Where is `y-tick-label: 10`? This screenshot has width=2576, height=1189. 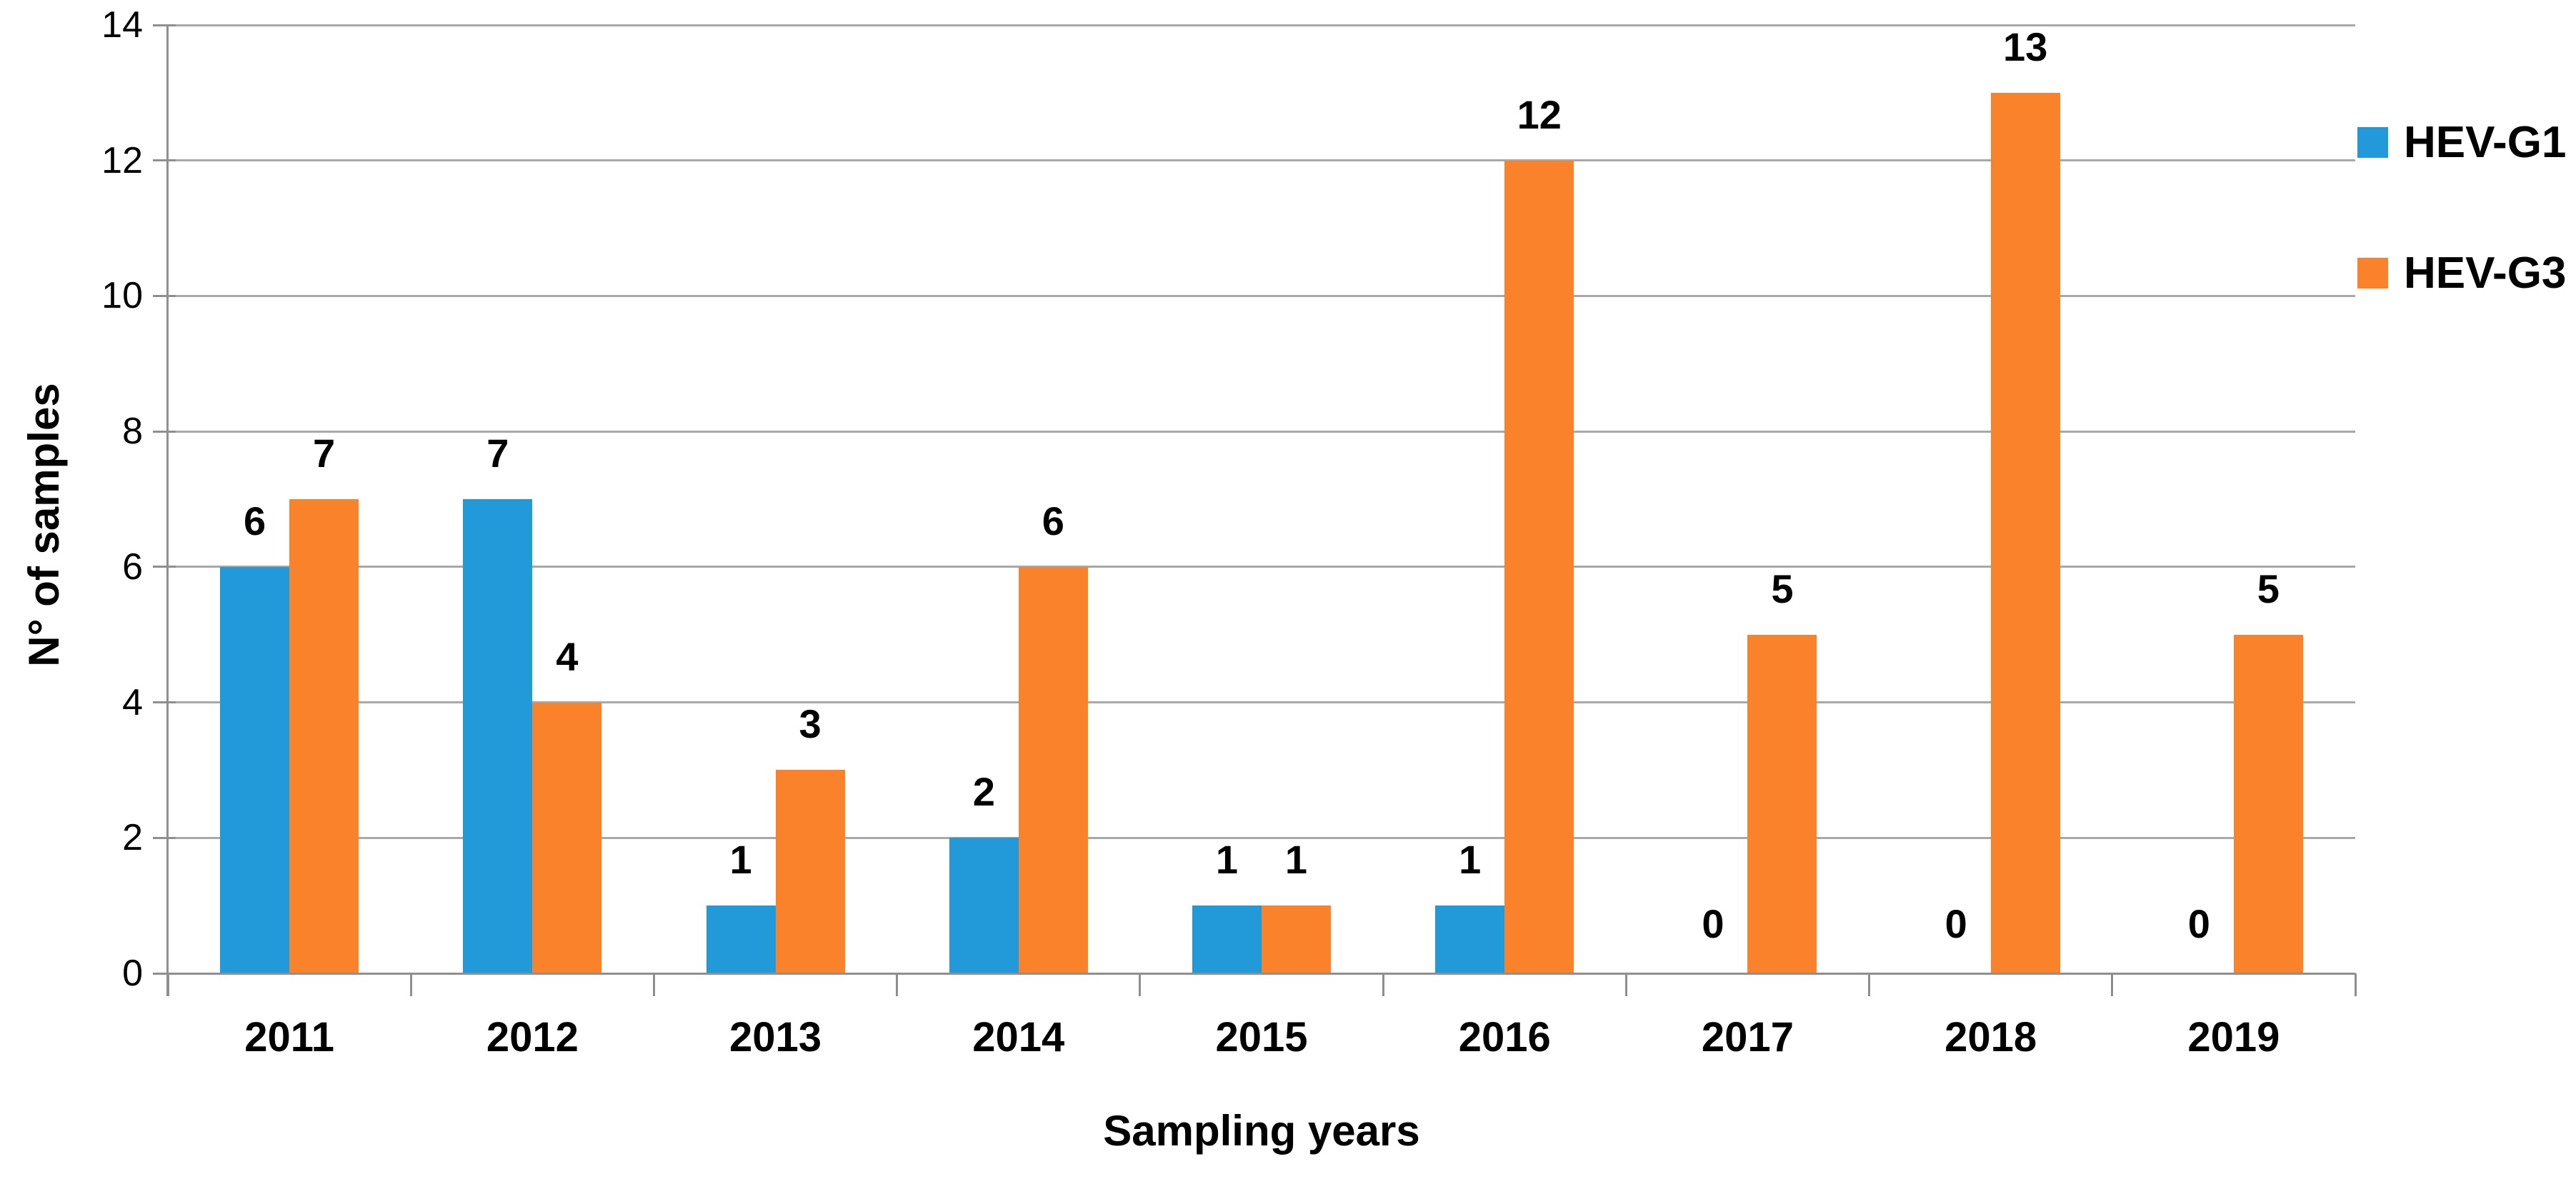 y-tick-label: 10 is located at coordinates (122, 296).